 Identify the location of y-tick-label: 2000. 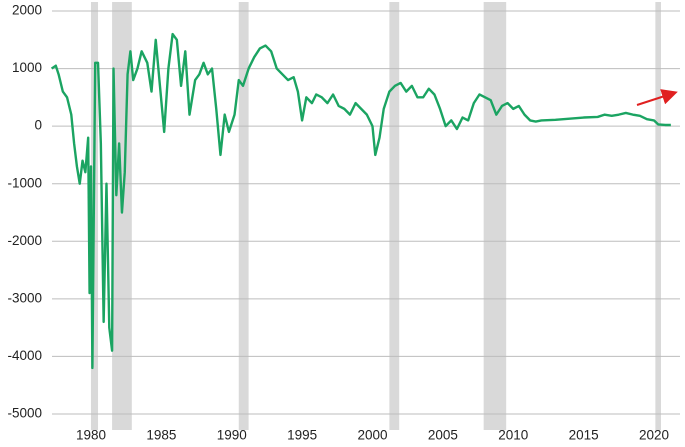
(27, 10).